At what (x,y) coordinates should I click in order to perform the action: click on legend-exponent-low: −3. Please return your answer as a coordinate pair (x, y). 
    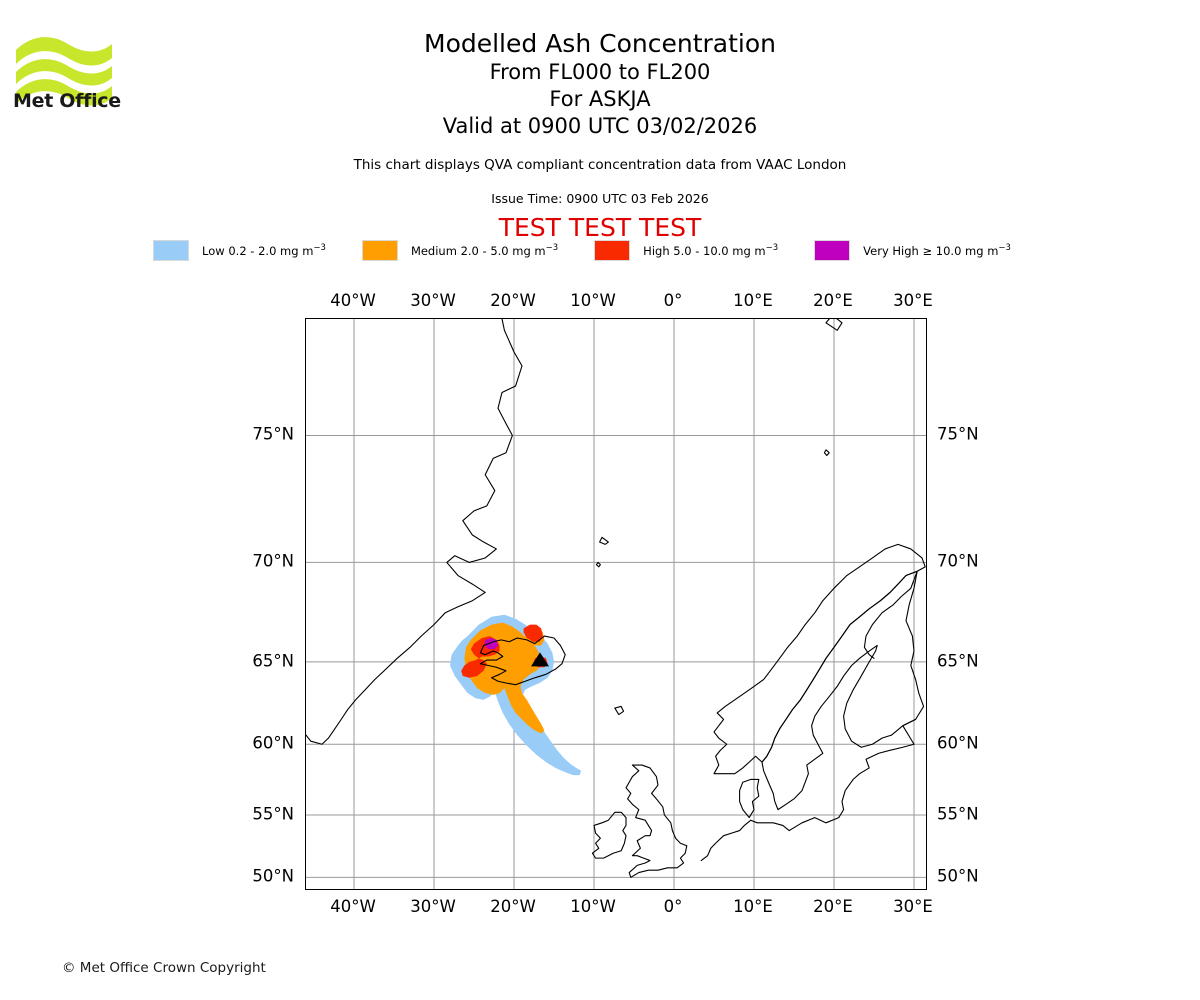
    Looking at the image, I should click on (319, 247).